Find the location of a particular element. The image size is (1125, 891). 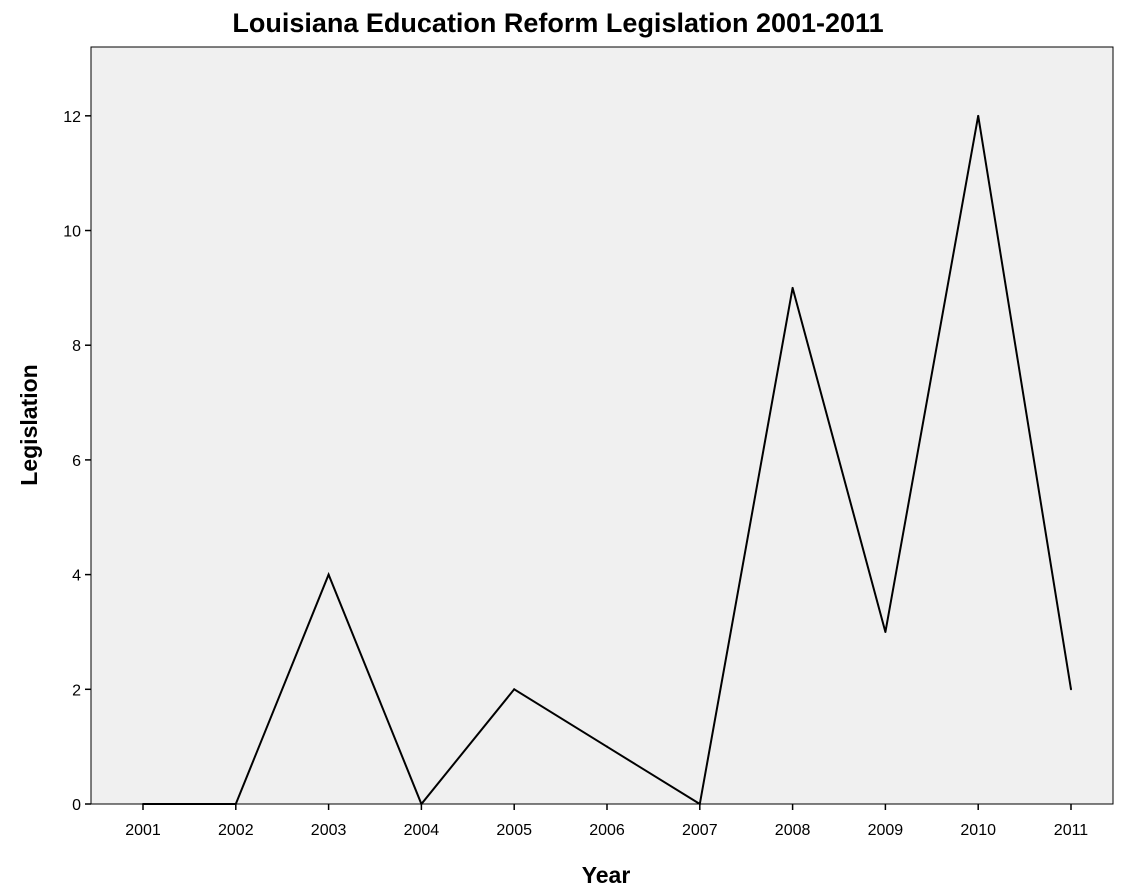

y-axis: 0 2 4 6 8 10 12 is located at coordinates (77, 461).